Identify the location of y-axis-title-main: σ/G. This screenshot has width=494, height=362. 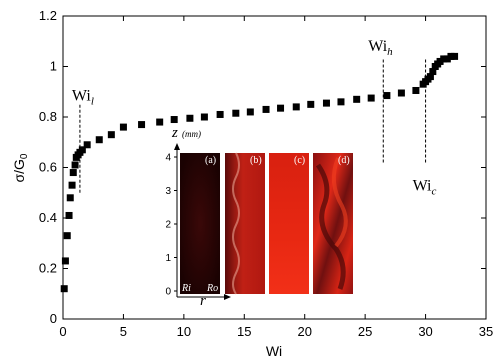
(19, 170).